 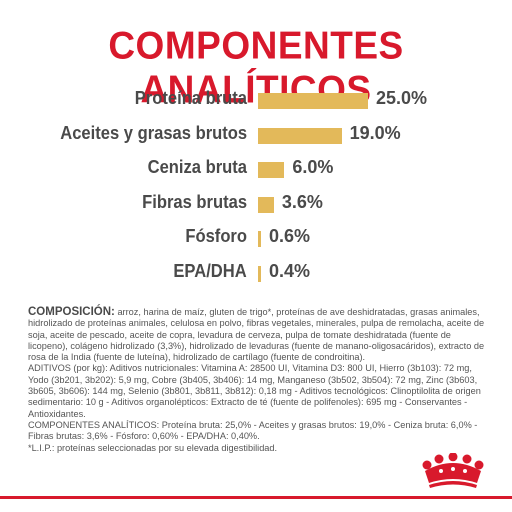 What do you see at coordinates (375, 132) in the screenshot?
I see `value-label: 19.0%` at bounding box center [375, 132].